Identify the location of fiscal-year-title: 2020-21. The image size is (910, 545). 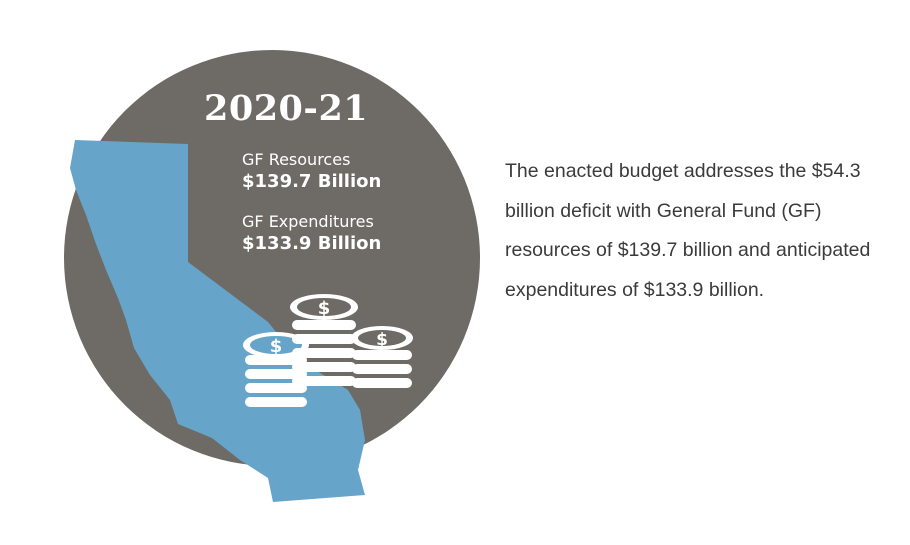
(286, 108).